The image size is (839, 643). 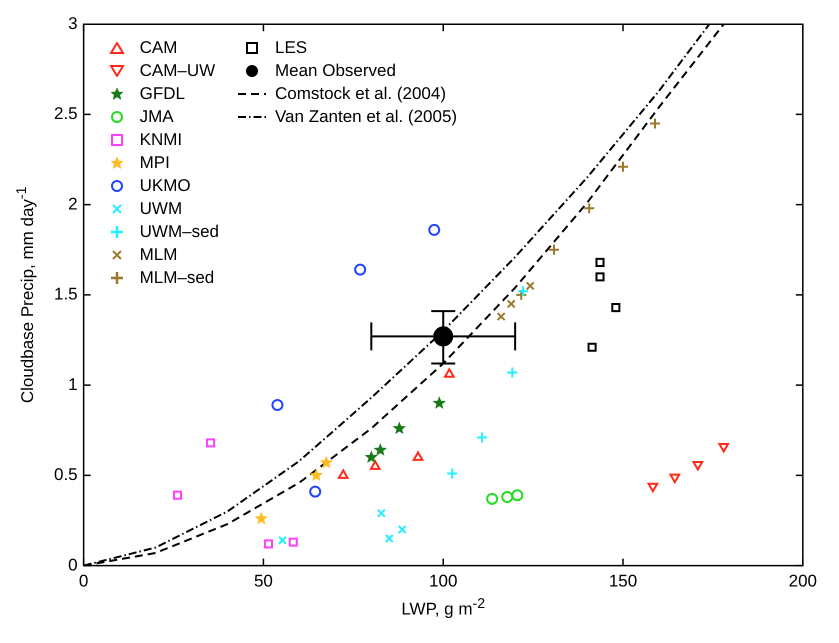 I want to click on legend-label: UWM–sed, so click(x=179, y=232).